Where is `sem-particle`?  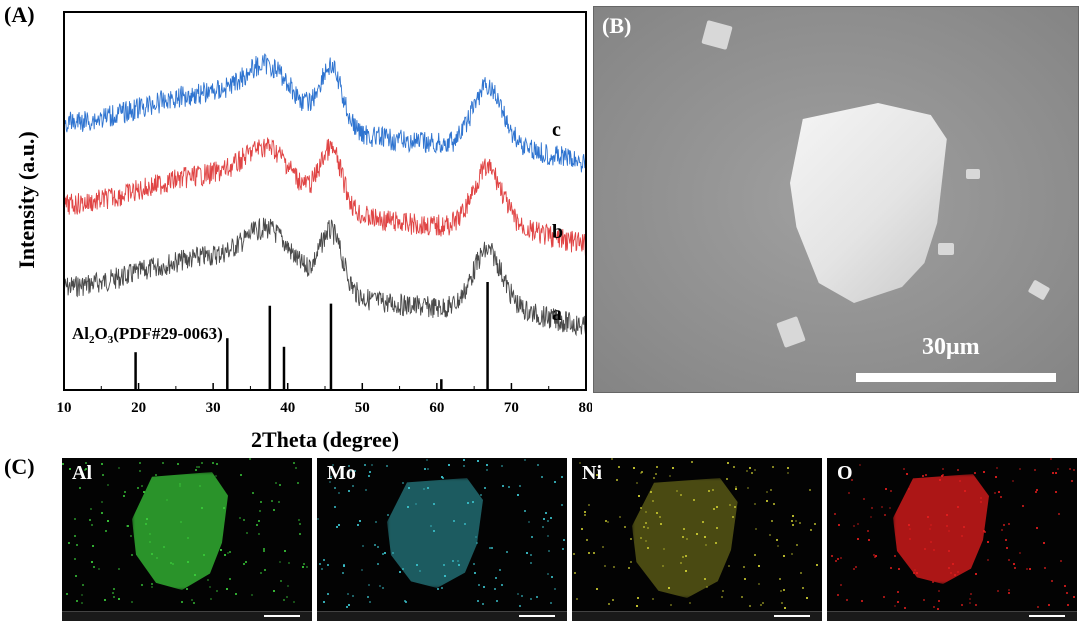
sem-particle is located at coordinates (868, 203).